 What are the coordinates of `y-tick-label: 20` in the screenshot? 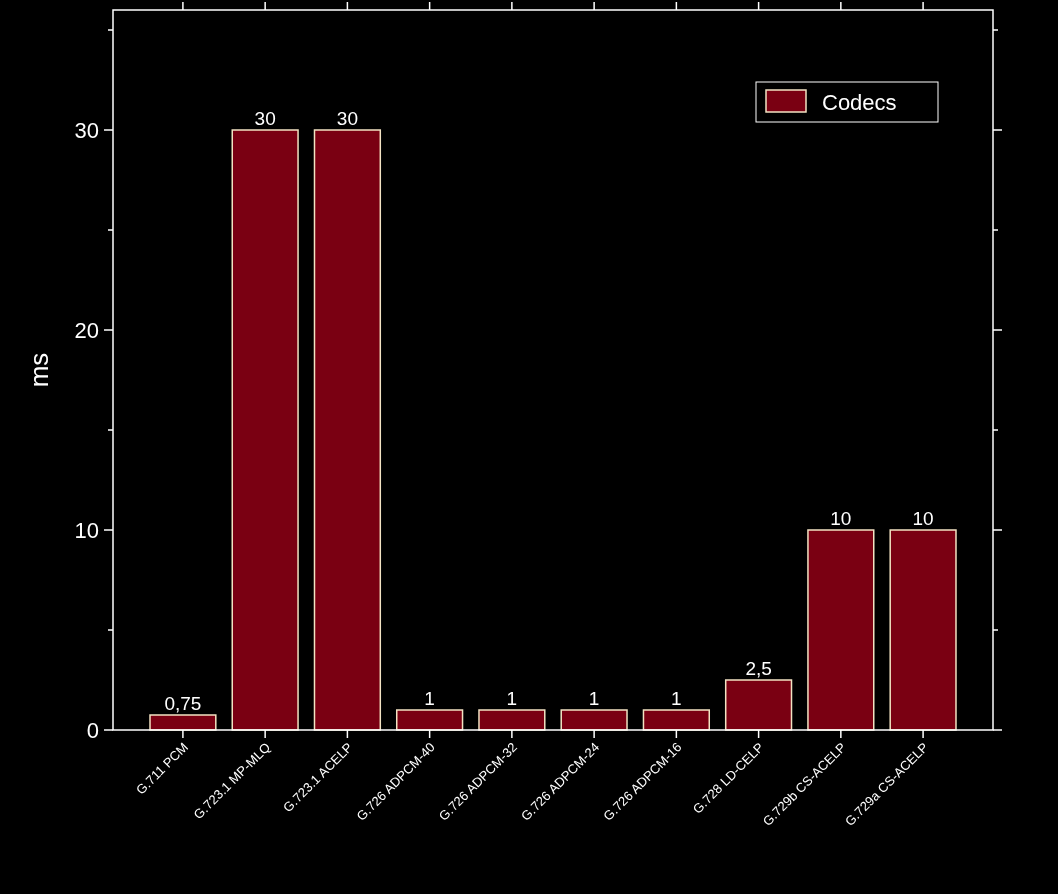 It's located at (86, 330).